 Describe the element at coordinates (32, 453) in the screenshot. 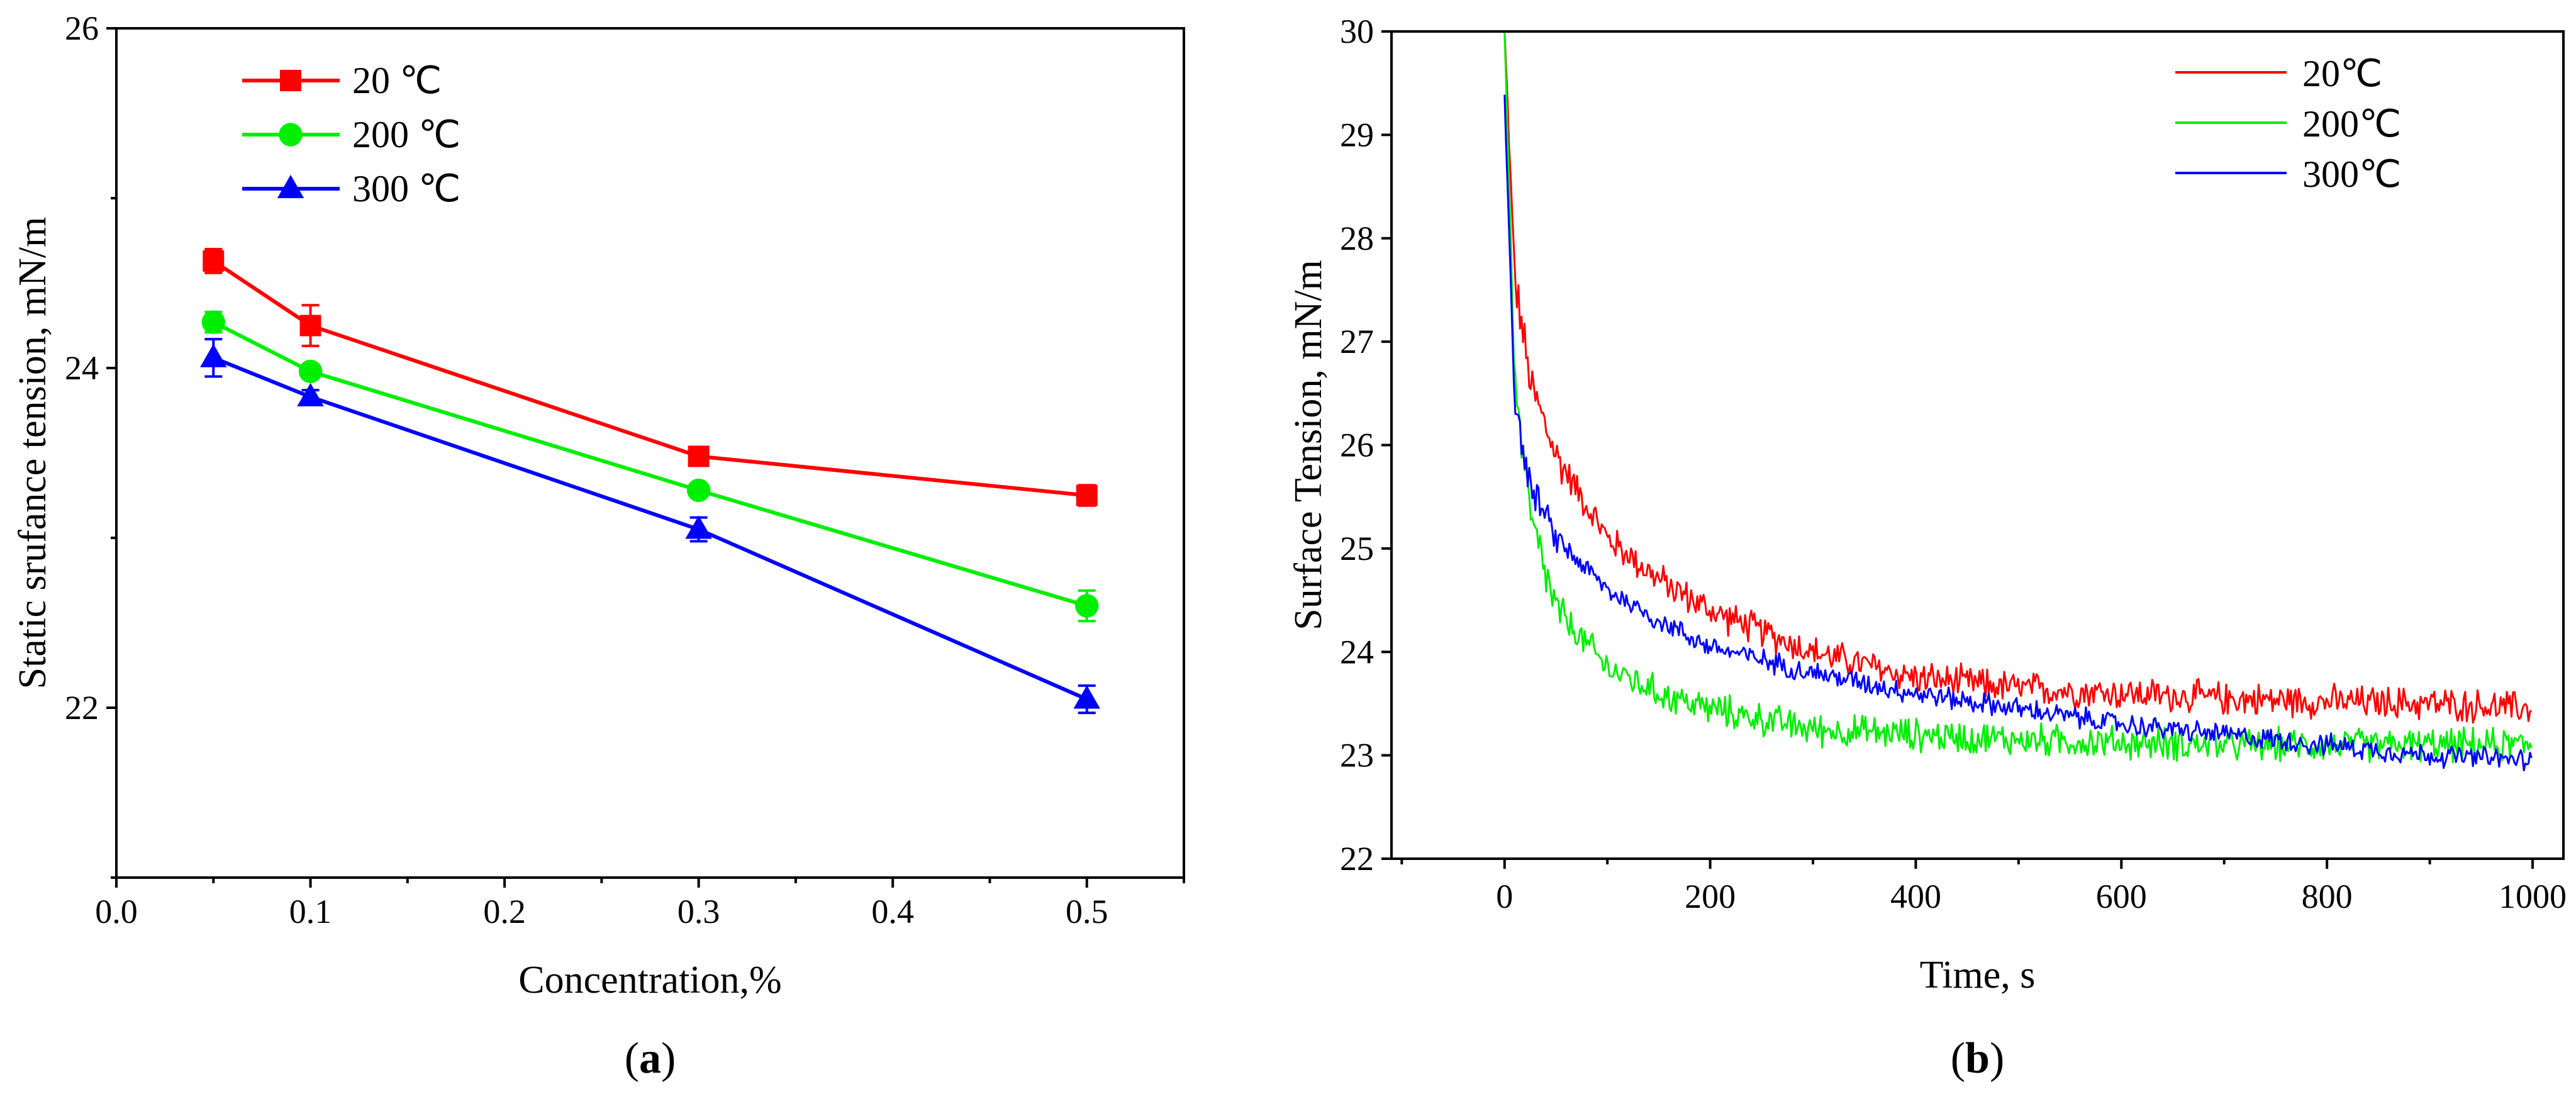

I see `a-y-axis-label: Static srufance tension, mN/m` at that location.